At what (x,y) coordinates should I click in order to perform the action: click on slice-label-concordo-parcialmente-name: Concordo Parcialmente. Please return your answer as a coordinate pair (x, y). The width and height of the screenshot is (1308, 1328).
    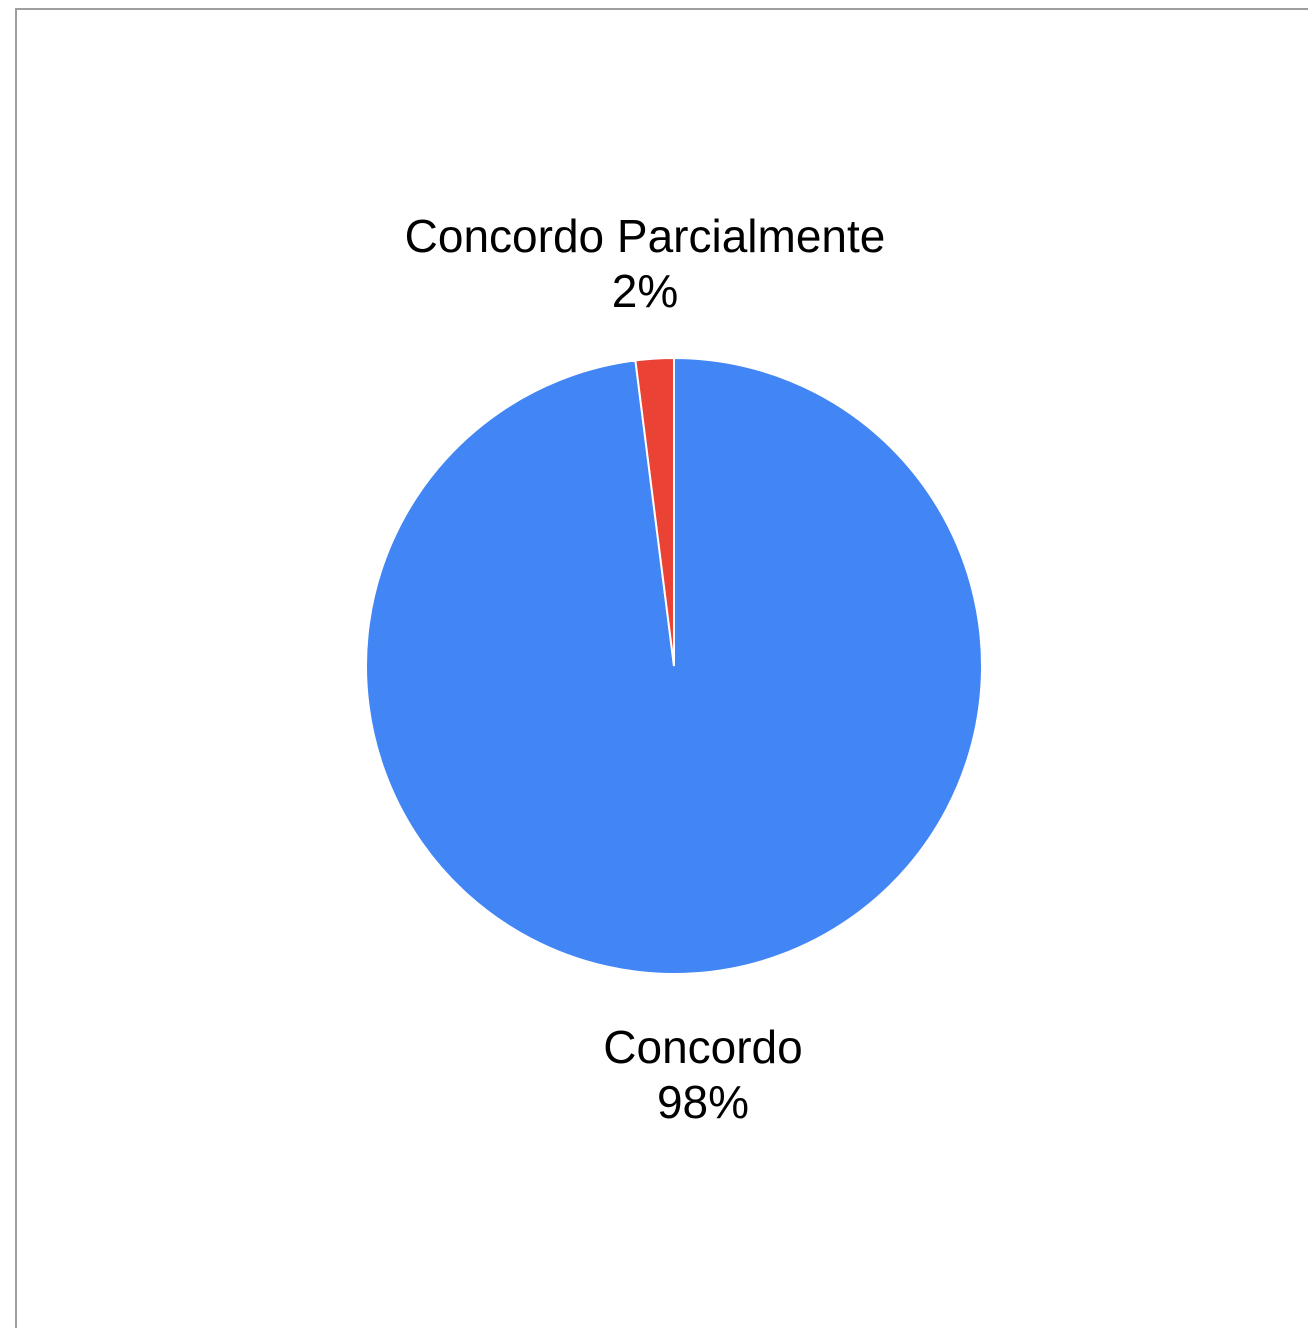
    Looking at the image, I should click on (645, 236).